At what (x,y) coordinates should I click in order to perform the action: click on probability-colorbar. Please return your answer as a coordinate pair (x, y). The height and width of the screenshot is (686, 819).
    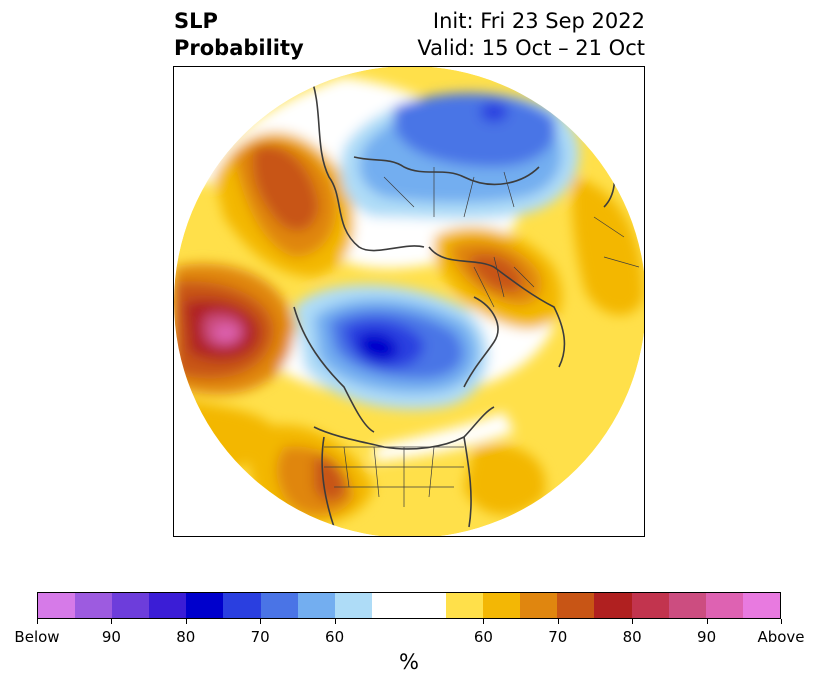
    Looking at the image, I should click on (409, 605).